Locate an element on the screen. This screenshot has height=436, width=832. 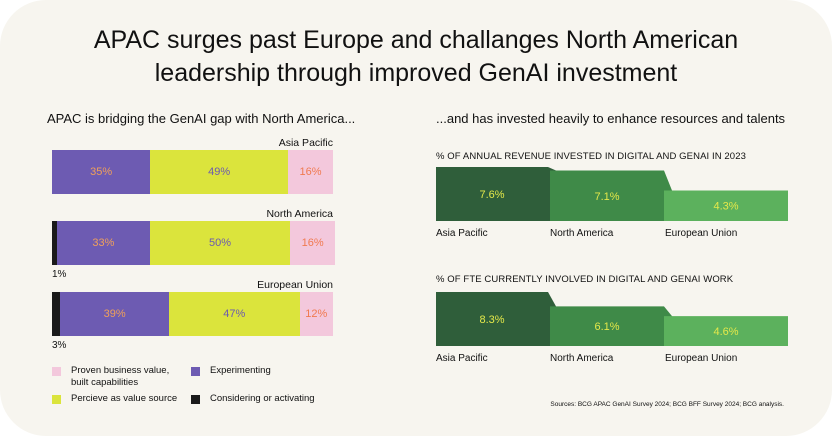
revenue-bar-north-america is located at coordinates (611, 195).